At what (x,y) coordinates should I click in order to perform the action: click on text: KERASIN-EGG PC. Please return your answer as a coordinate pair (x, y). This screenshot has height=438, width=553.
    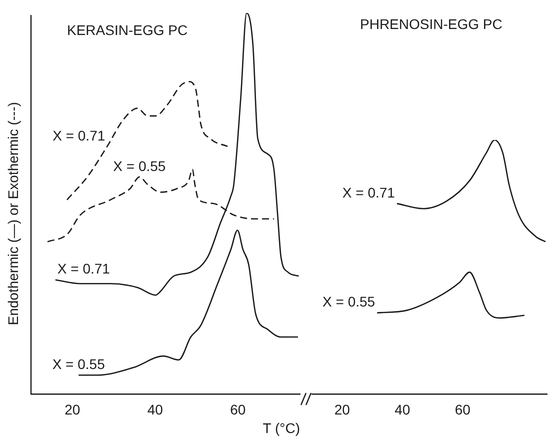
    Looking at the image, I should click on (127, 30).